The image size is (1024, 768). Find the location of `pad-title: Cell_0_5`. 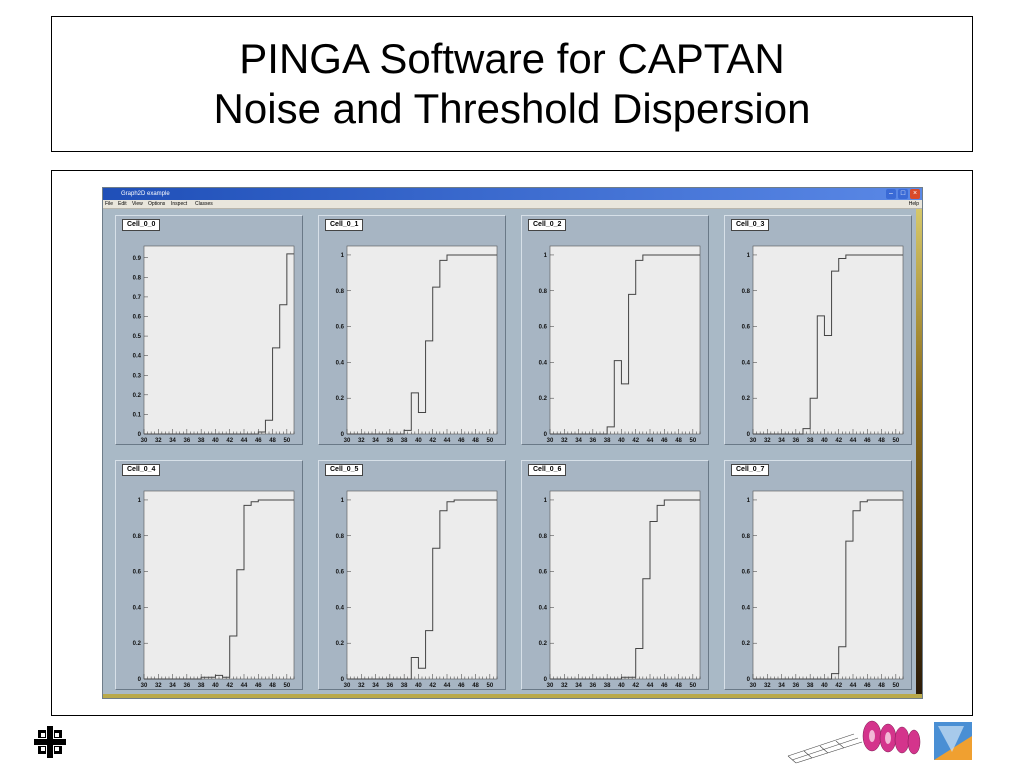

pad-title: Cell_0_5 is located at coordinates (344, 470).